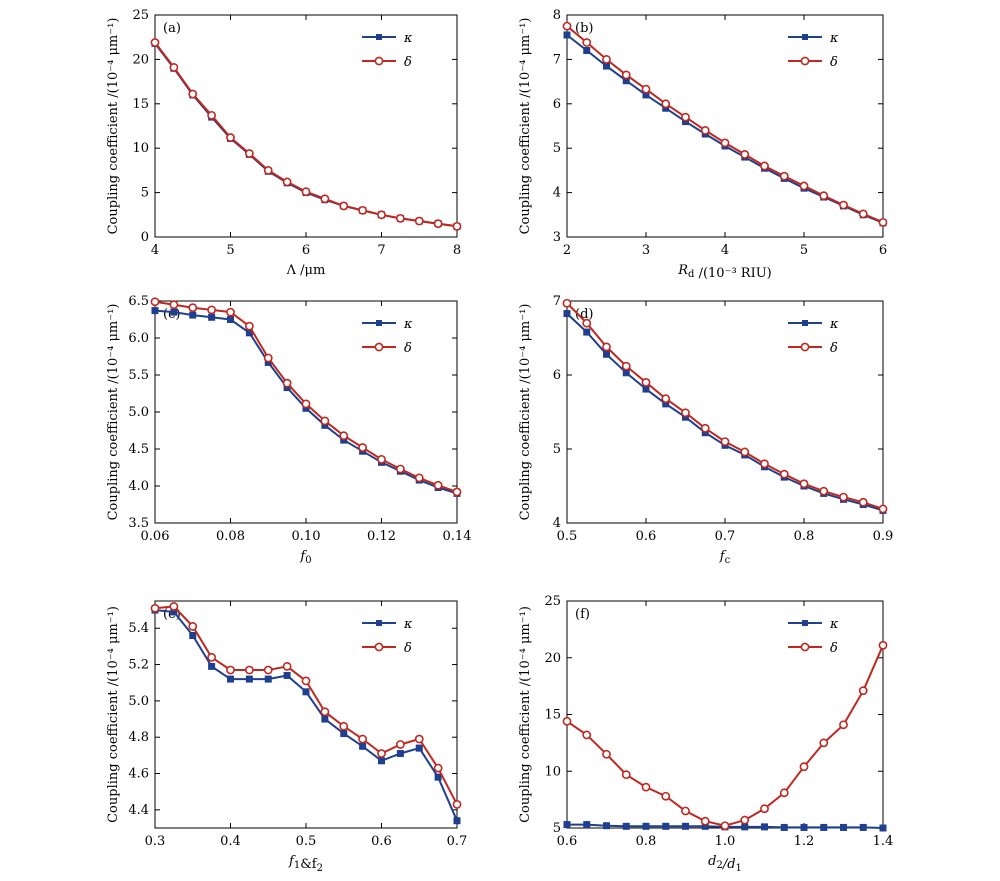 The image size is (1000, 881). Describe the element at coordinates (155, 841) in the screenshot. I see `x-tick-label: 0.3` at that location.